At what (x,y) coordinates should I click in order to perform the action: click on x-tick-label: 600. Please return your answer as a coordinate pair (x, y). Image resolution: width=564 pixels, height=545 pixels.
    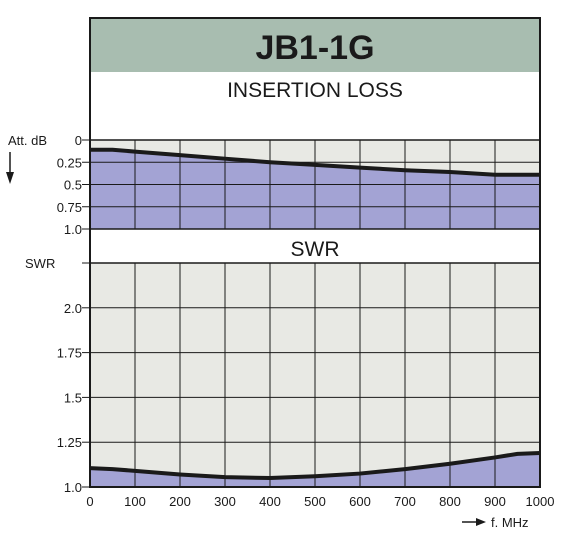
    Looking at the image, I should click on (360, 501).